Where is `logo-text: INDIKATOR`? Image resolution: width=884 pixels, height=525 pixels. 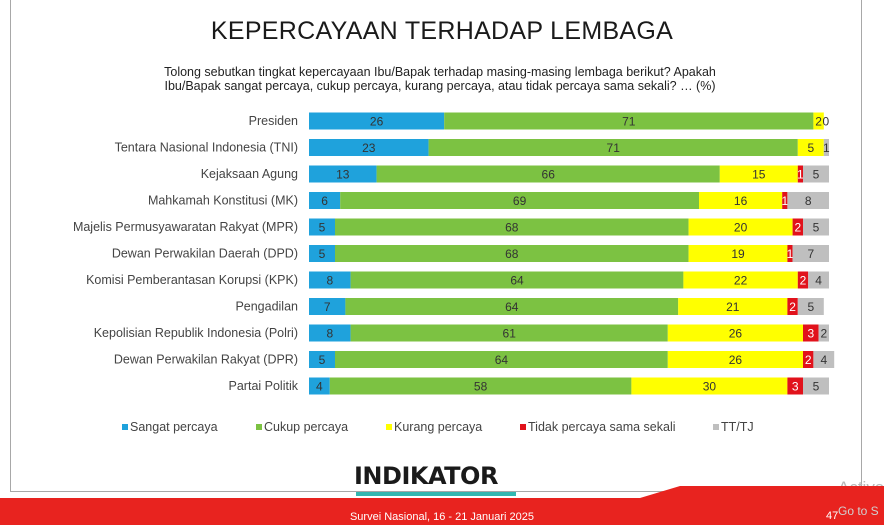 logo-text: INDIKATOR is located at coordinates (426, 476).